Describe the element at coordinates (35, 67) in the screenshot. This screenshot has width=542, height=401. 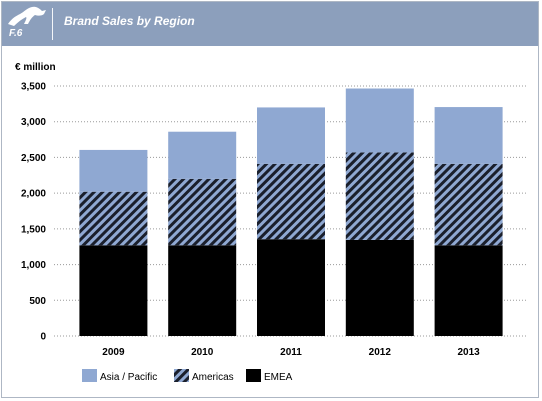
I see `y-axis-unit-label: € million` at that location.